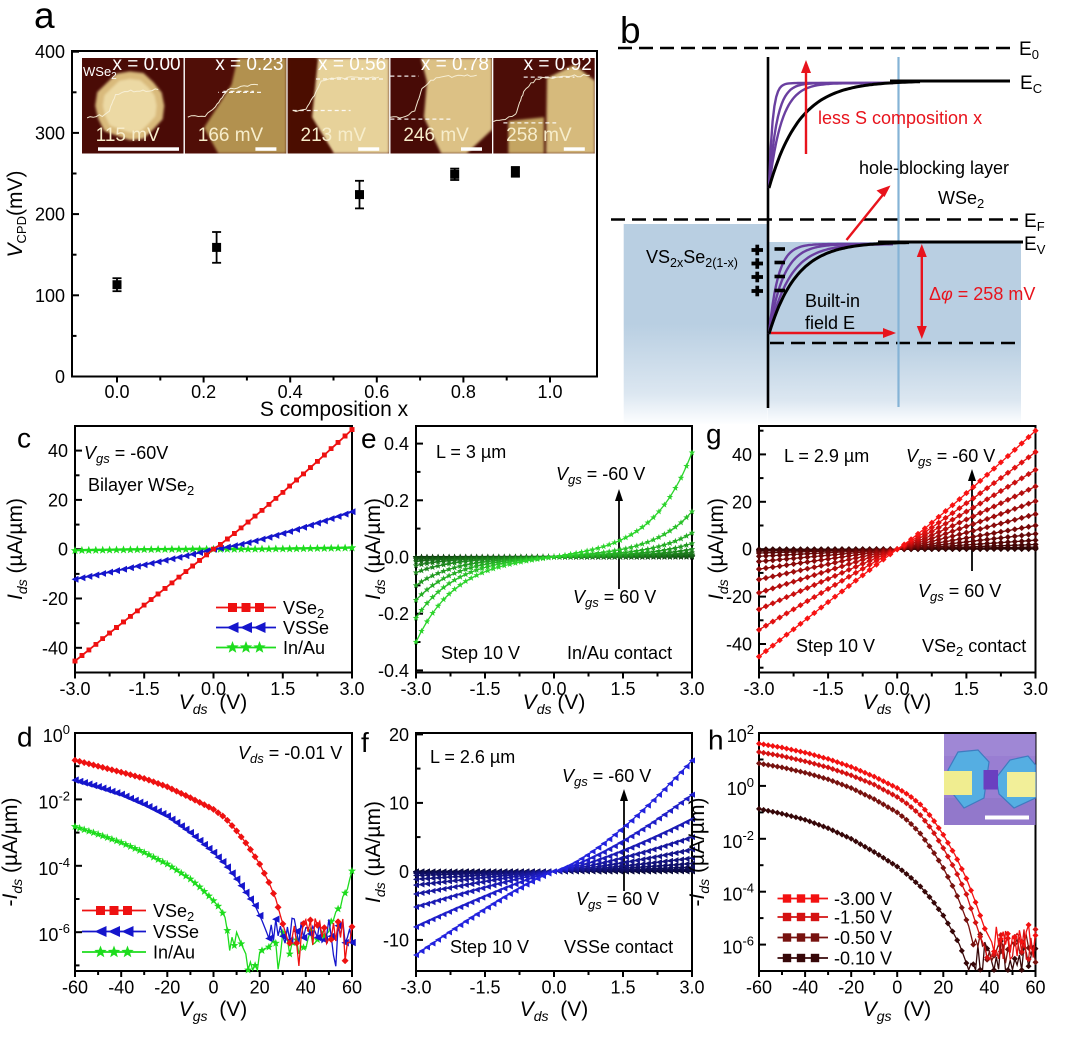  What do you see at coordinates (480, 653) in the screenshot?
I see `svg-text: Step 10 V` at bounding box center [480, 653].